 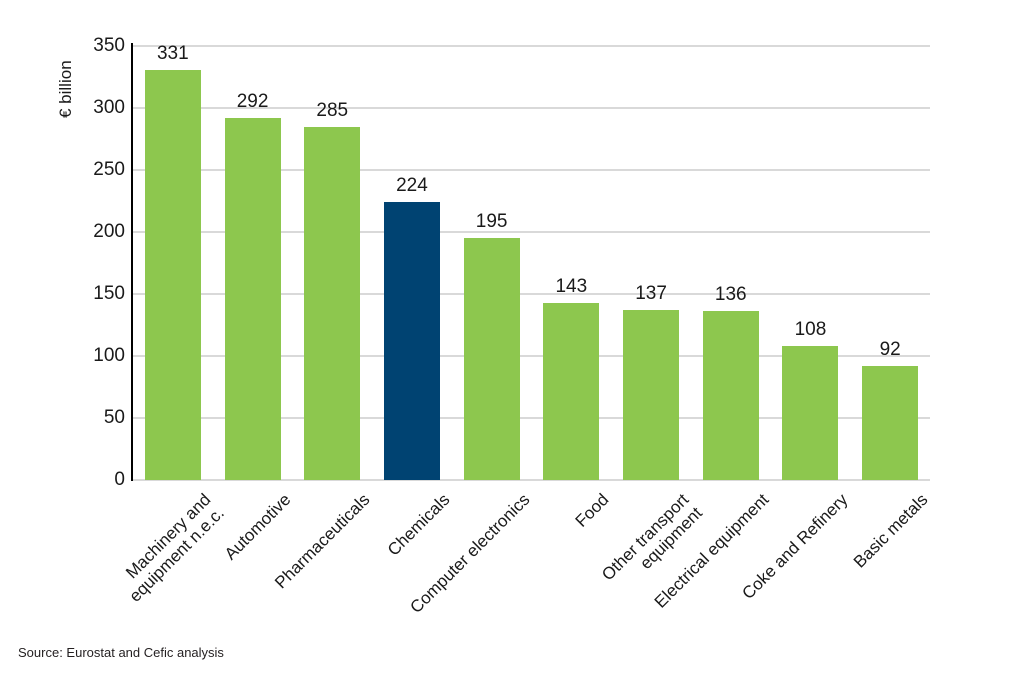 I want to click on bar-value-label: 108, so click(x=810, y=330).